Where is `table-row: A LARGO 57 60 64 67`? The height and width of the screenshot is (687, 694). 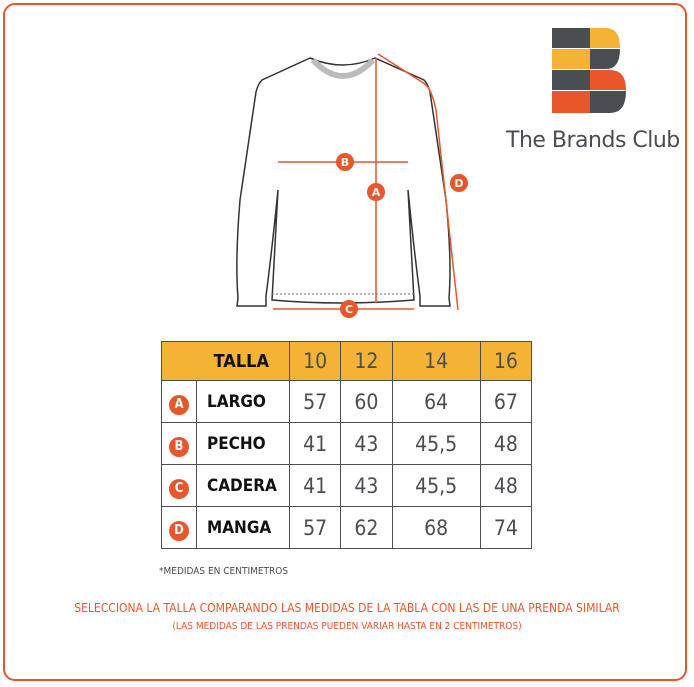
table-row: A LARGO 57 60 64 67 is located at coordinates (347, 401).